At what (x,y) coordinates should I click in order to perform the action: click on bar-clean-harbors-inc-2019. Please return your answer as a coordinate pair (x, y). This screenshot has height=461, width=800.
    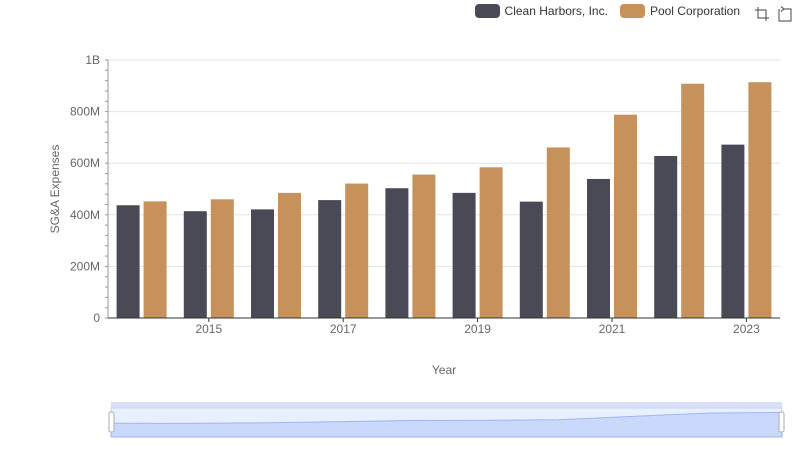
    Looking at the image, I should click on (464, 255).